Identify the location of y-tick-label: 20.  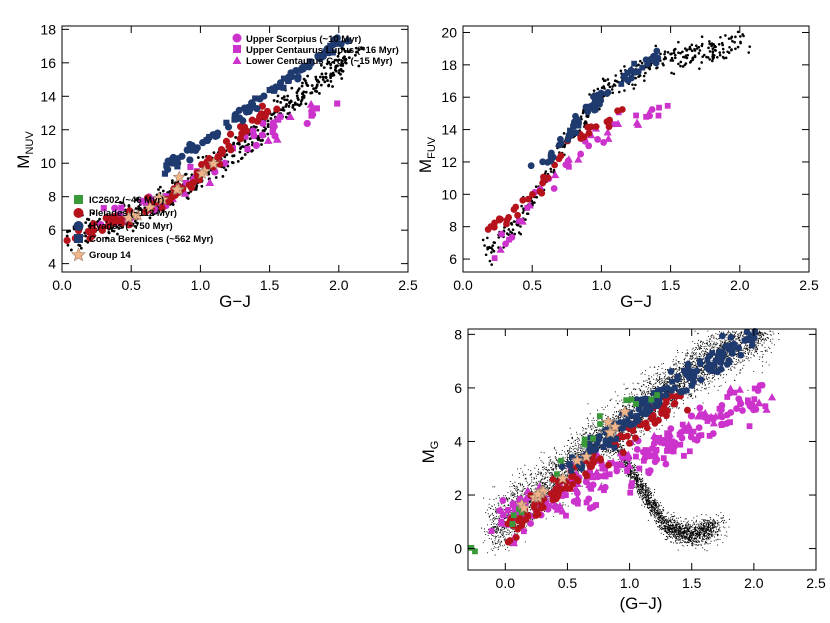
(449, 32).